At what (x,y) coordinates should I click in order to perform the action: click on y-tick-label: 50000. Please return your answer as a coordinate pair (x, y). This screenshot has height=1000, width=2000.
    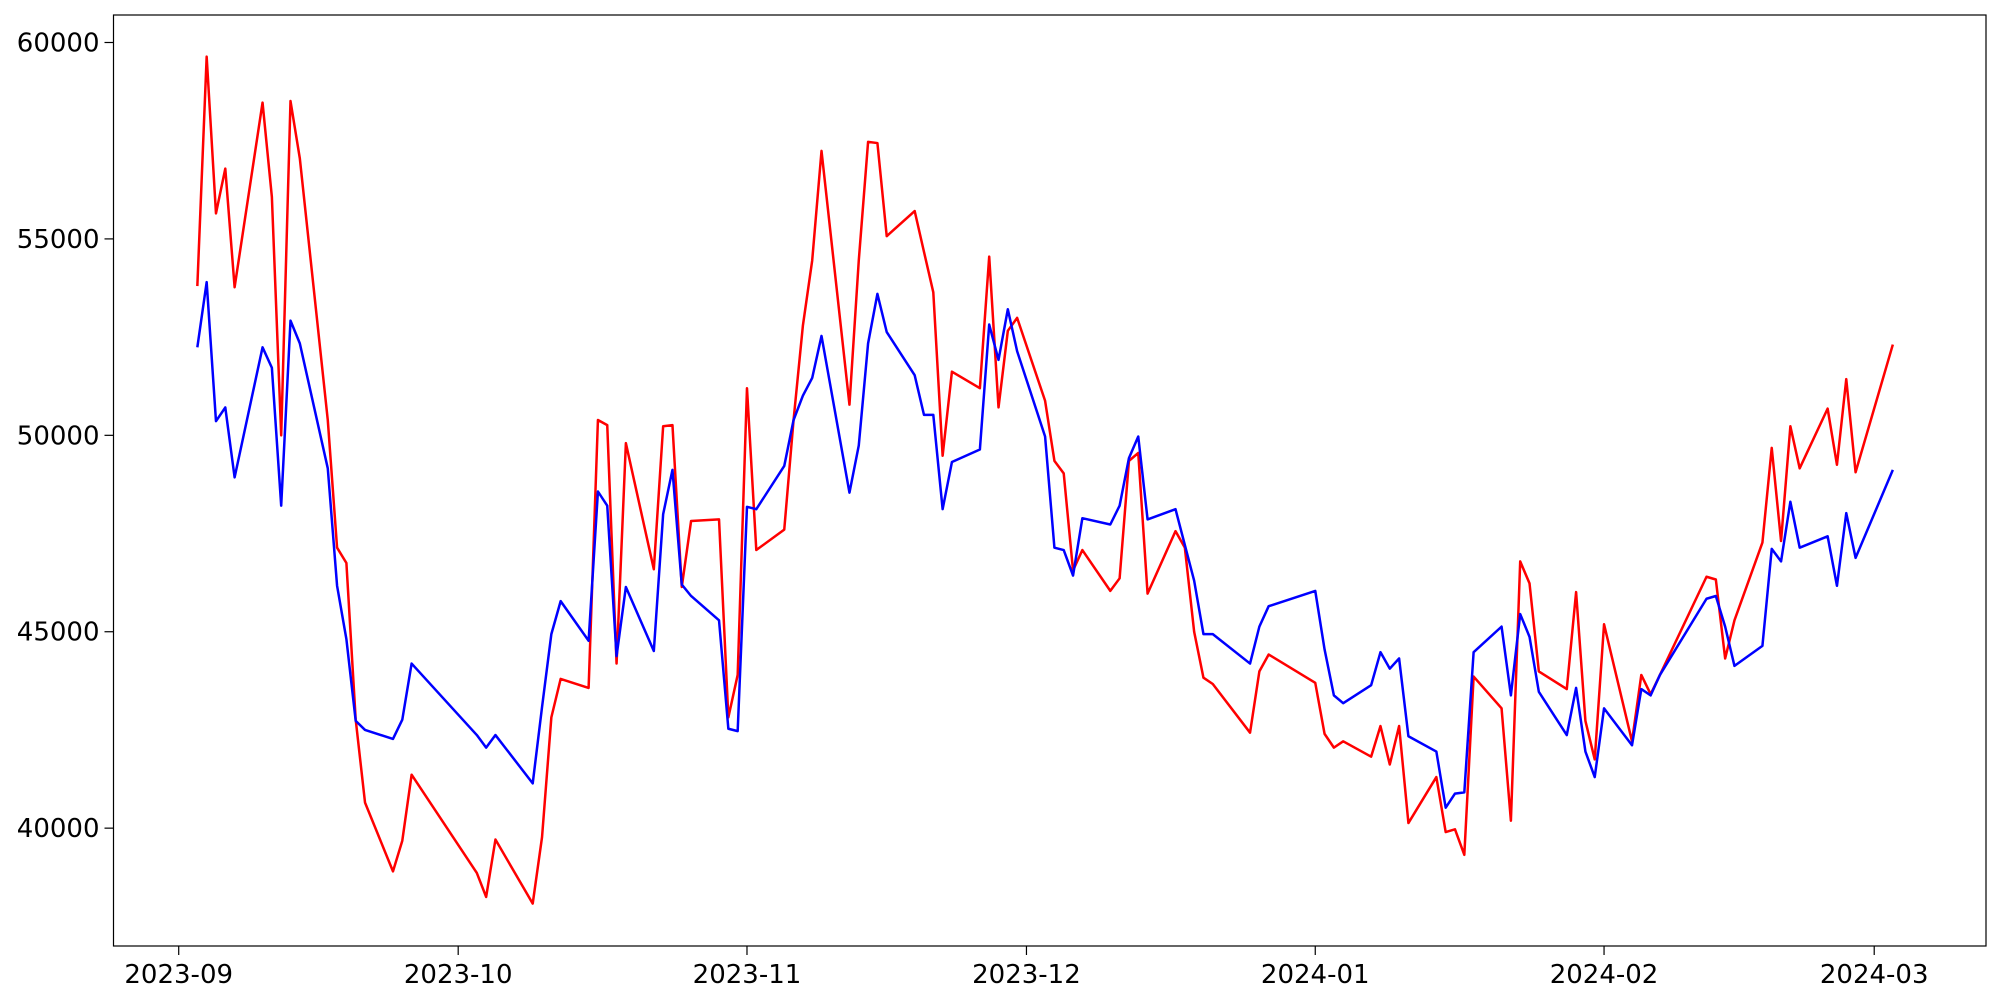
    Looking at the image, I should click on (58, 436).